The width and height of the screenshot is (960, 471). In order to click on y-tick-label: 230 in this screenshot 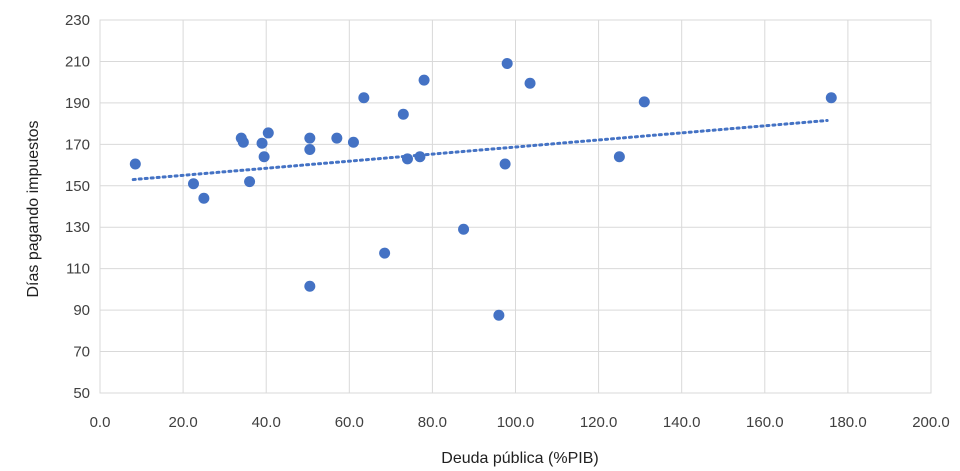, I will do `click(77, 20)`.